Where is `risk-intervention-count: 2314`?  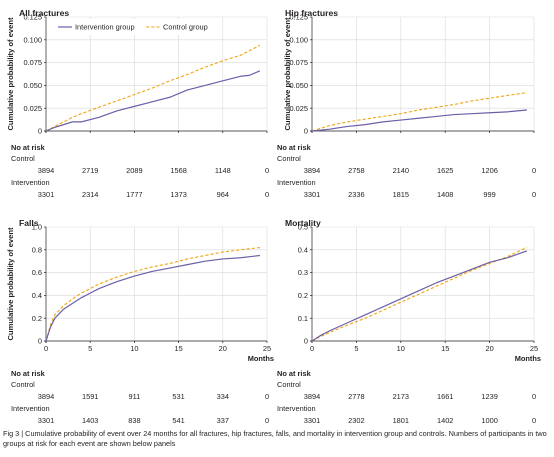
risk-intervention-count: 2314 is located at coordinates (90, 194).